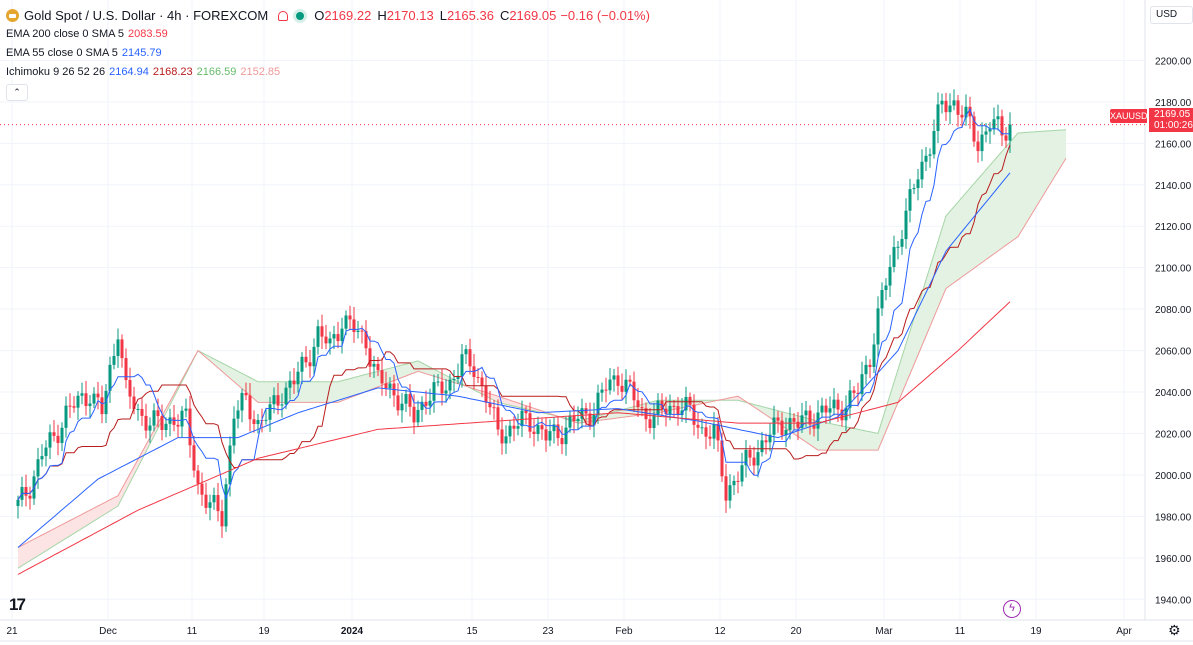 The image size is (1193, 645). What do you see at coordinates (330, 53) in the screenshot?
I see `indicator-ema55: EMA 55 close 0 SMA 5 2145.79` at bounding box center [330, 53].